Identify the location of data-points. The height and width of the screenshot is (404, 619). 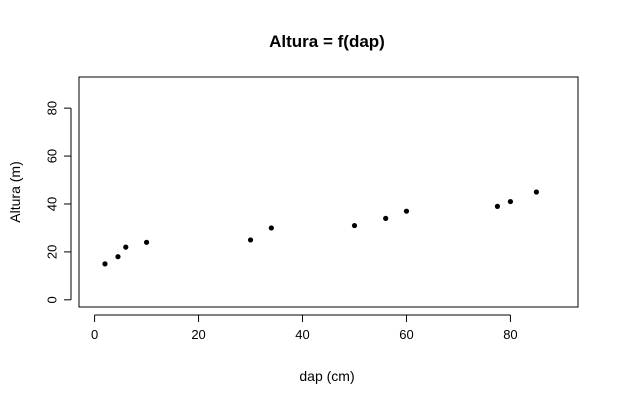
(321, 228).